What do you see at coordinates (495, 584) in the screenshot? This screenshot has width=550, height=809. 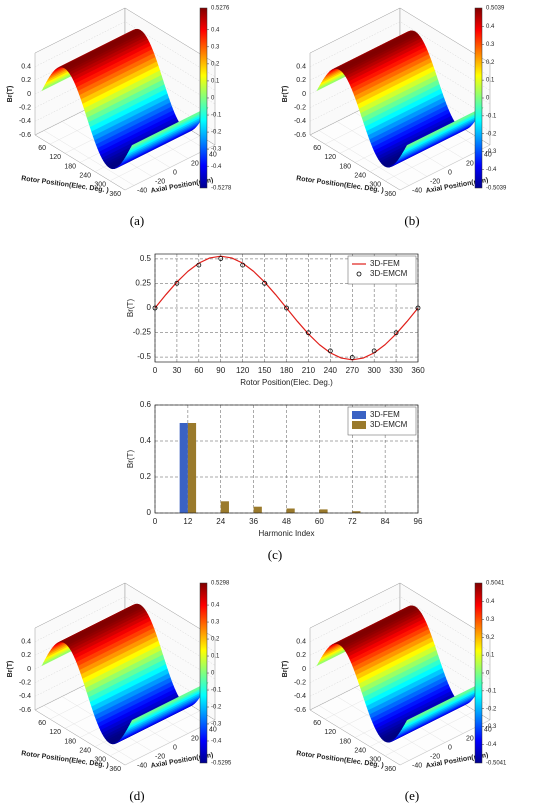 I see `colorbar-limit-label: 0.5041` at bounding box center [495, 584].